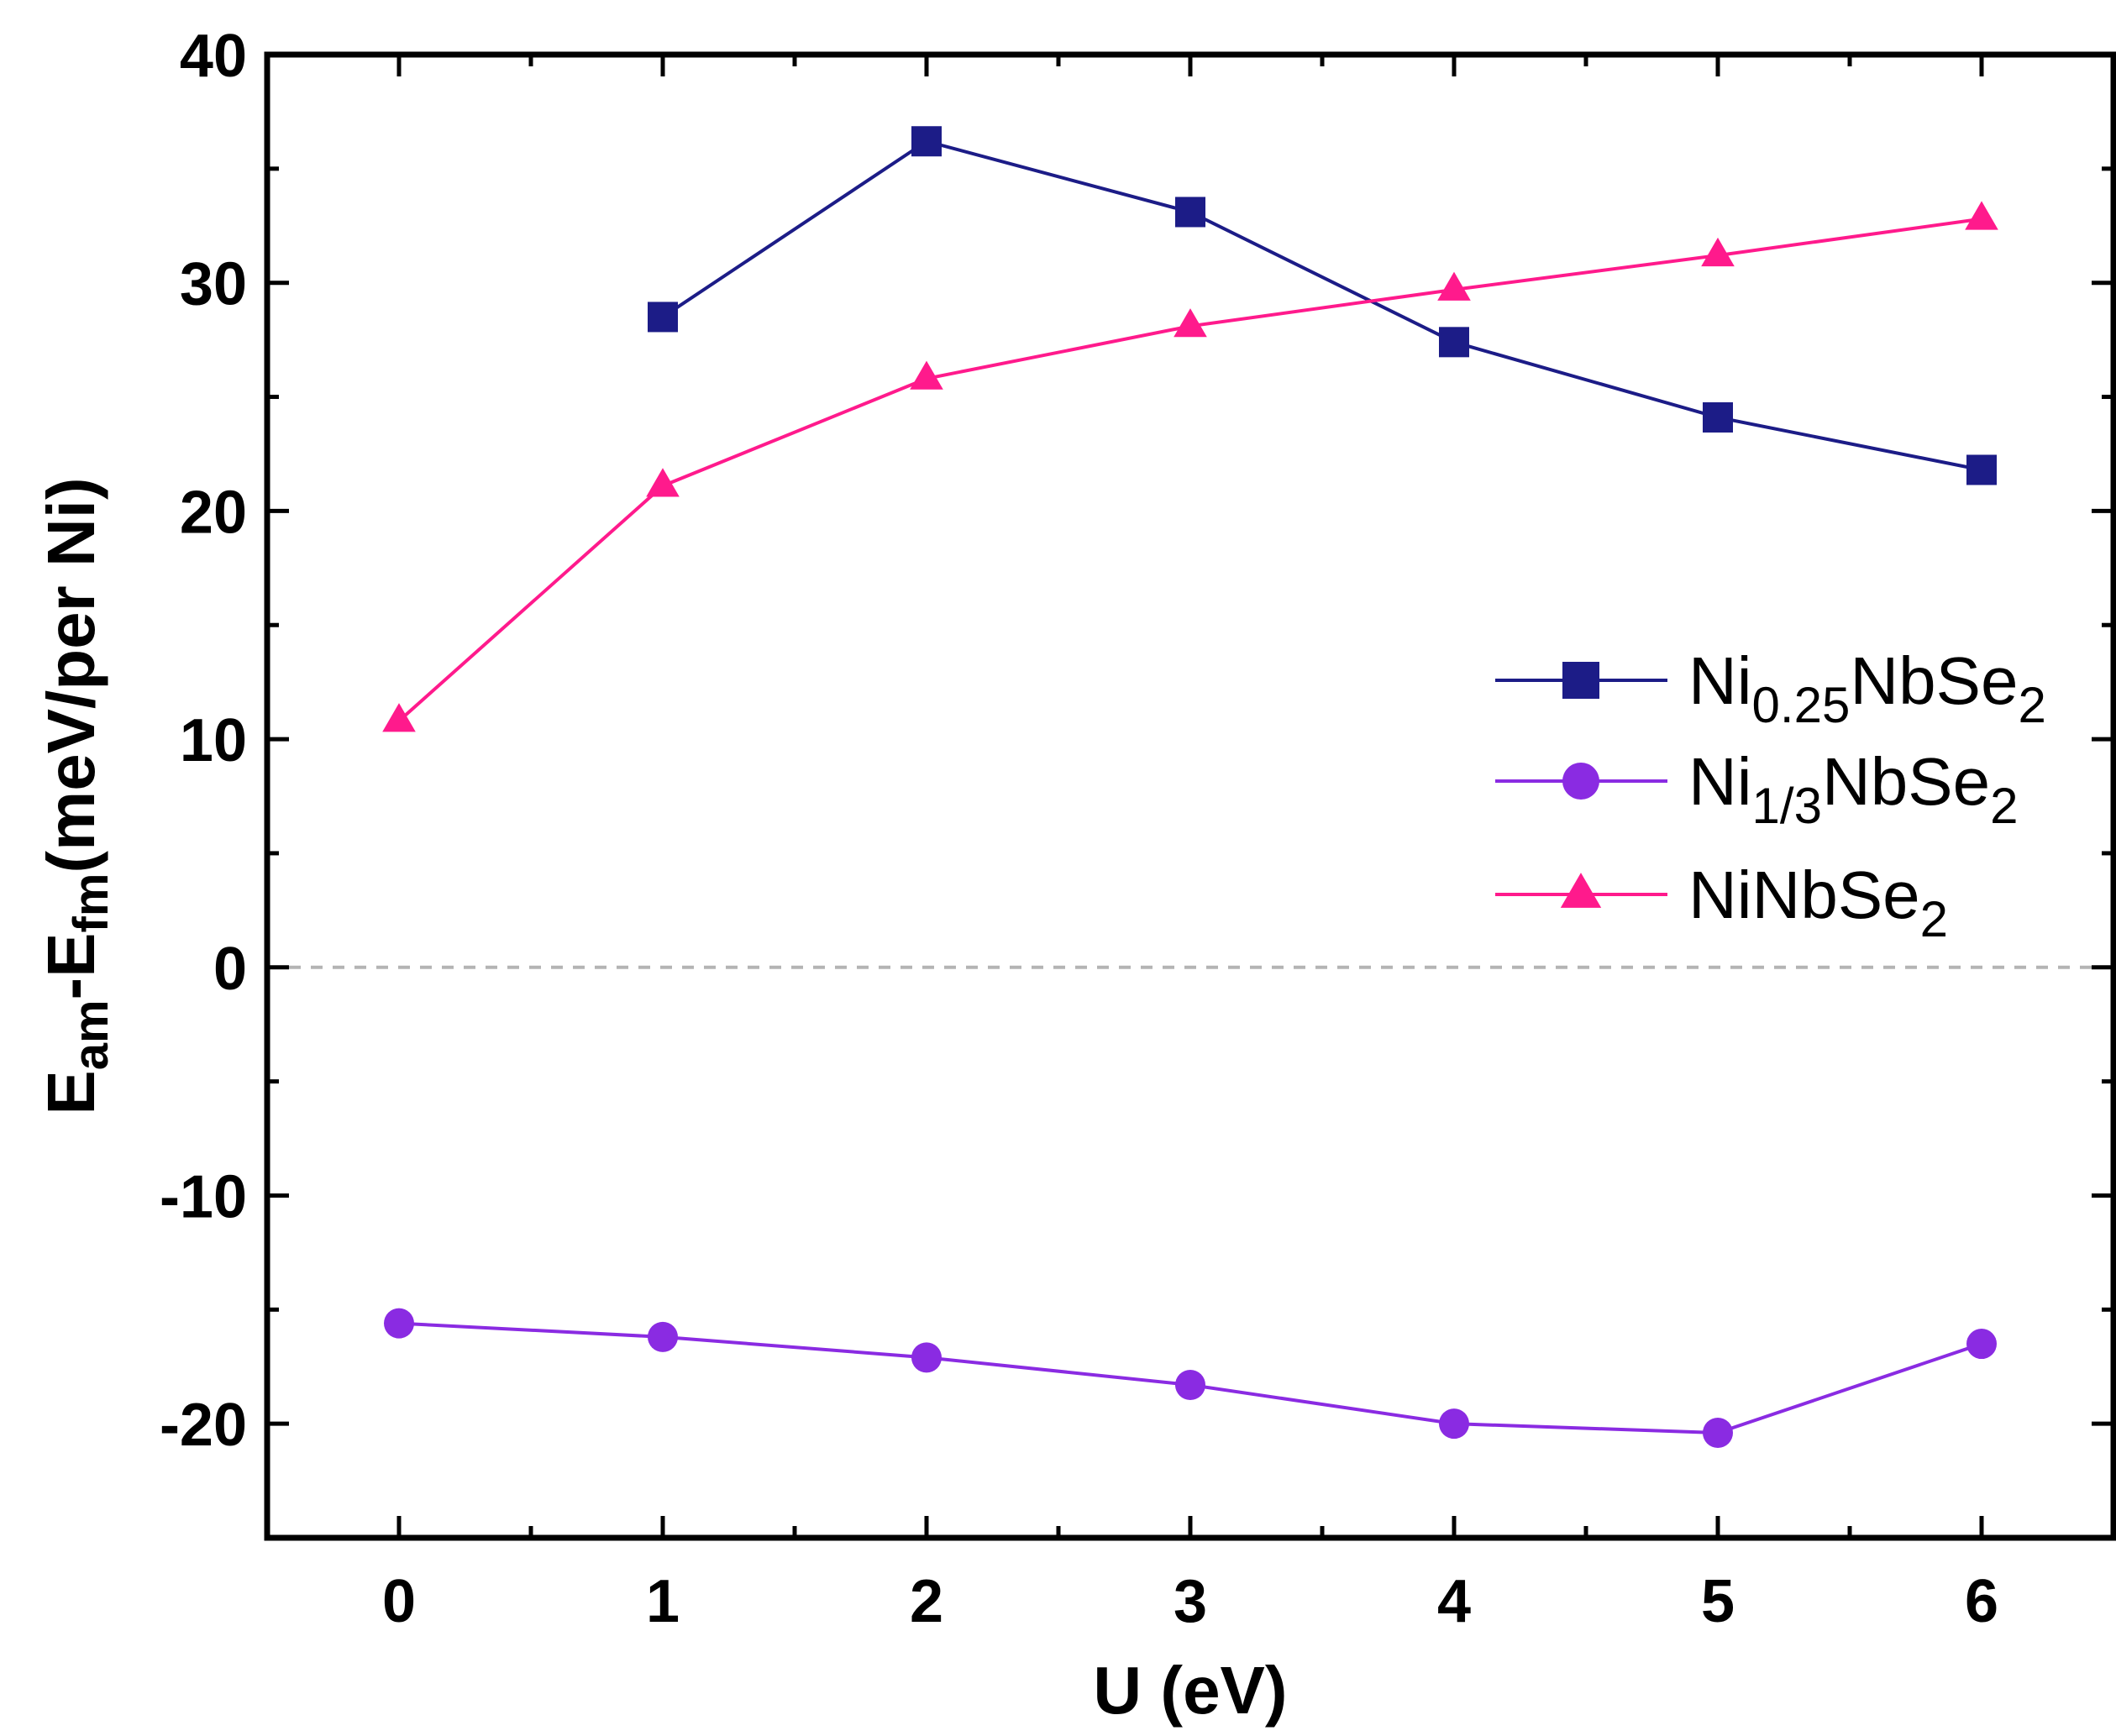 The width and height of the screenshot is (2116, 1736). I want to click on x-tick-label: 1, so click(663, 1601).